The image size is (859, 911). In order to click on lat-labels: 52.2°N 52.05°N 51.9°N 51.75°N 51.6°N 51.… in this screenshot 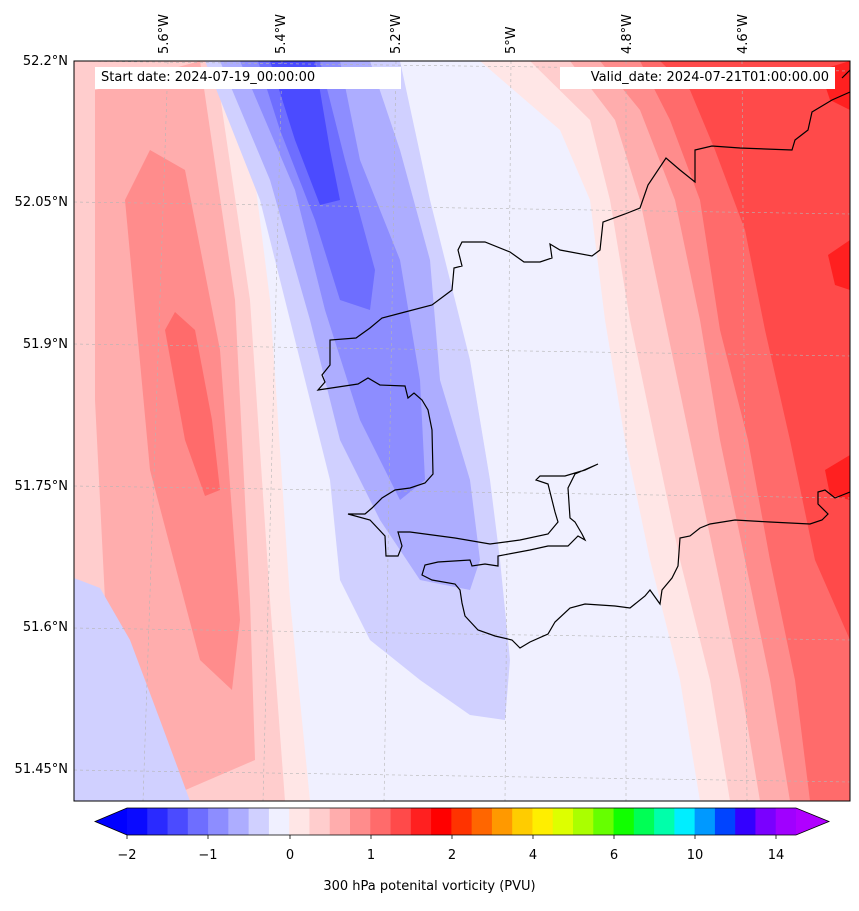, I will do `click(41, 415)`.